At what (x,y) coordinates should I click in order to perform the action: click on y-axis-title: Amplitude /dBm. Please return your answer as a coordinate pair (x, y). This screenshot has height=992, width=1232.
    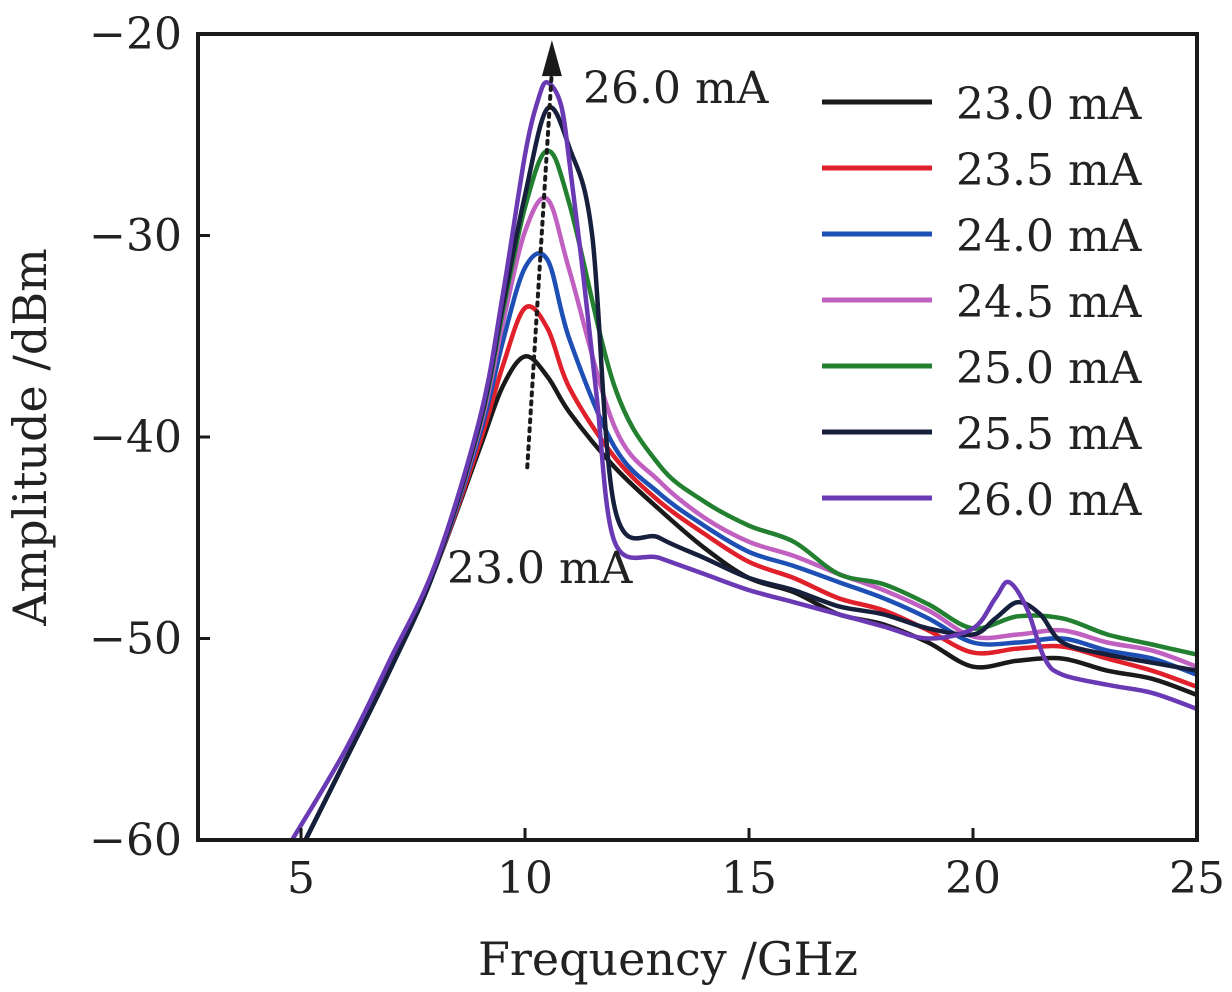
    Looking at the image, I should click on (30, 437).